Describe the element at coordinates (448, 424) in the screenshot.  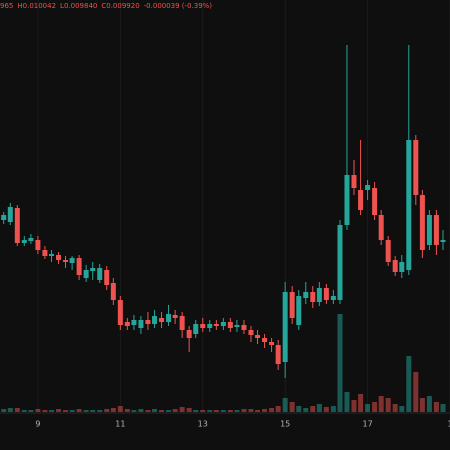
I see `x-tick-label: 1` at that location.